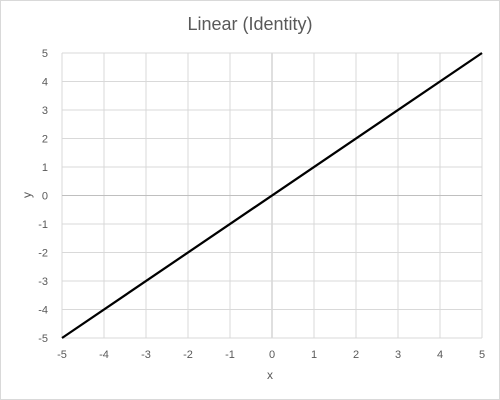 The image size is (500, 400). Describe the element at coordinates (43, 282) in the screenshot. I see `y-tick-label: -3` at that location.